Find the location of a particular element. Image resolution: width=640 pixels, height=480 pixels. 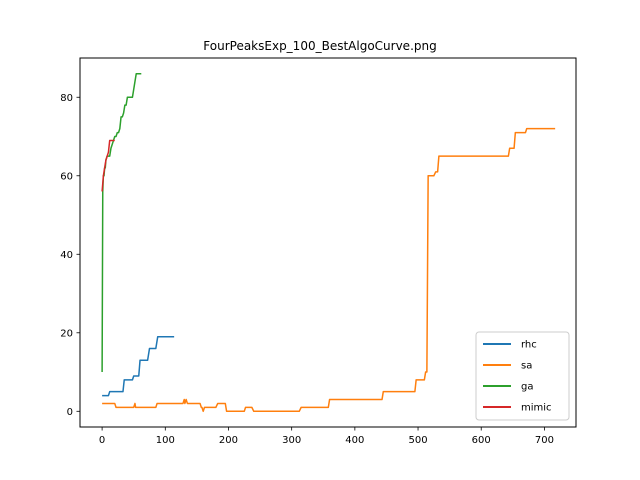

y-tick-label: 80 is located at coordinates (66, 98).